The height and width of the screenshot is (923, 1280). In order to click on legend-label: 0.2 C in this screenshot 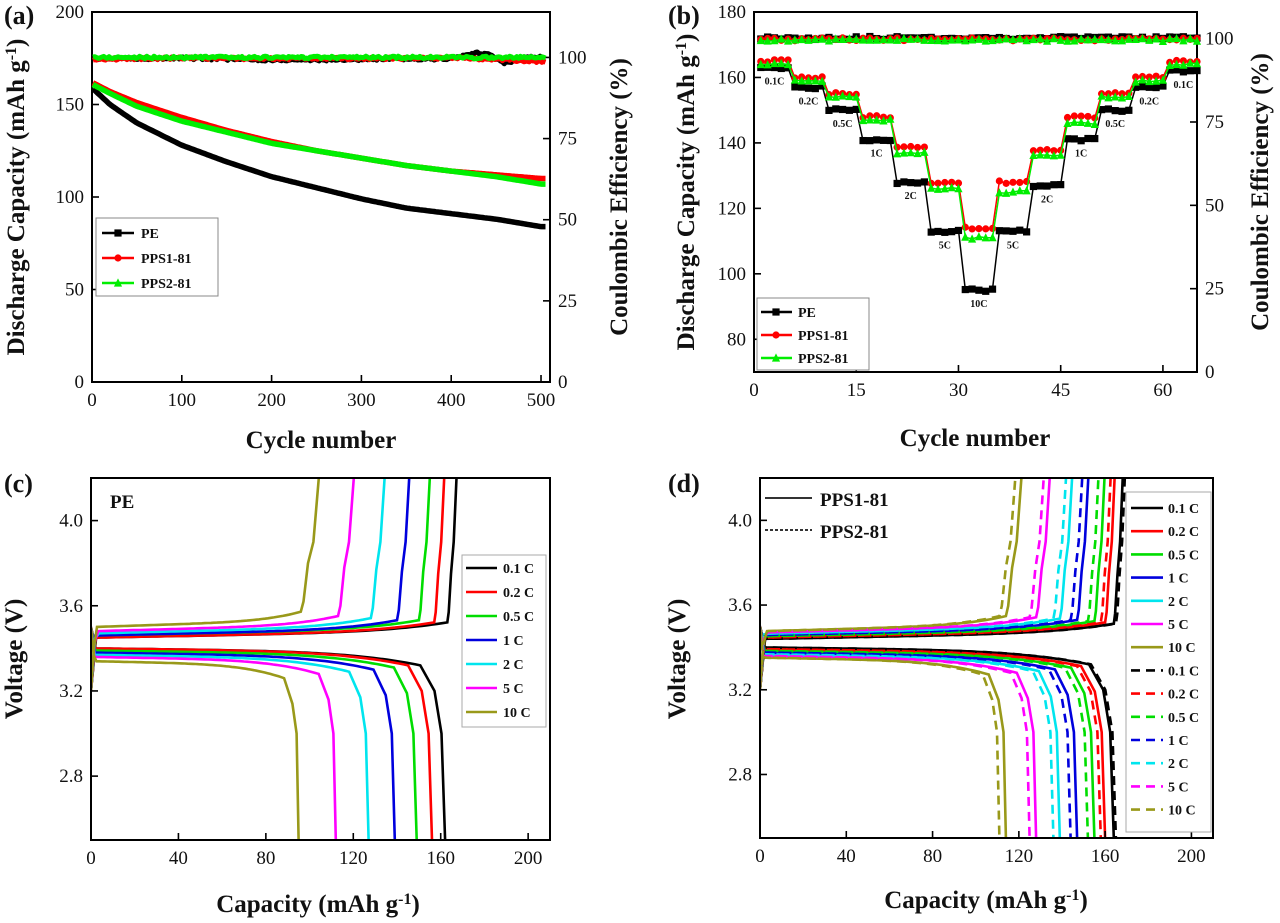, I will do `click(1183, 532)`.